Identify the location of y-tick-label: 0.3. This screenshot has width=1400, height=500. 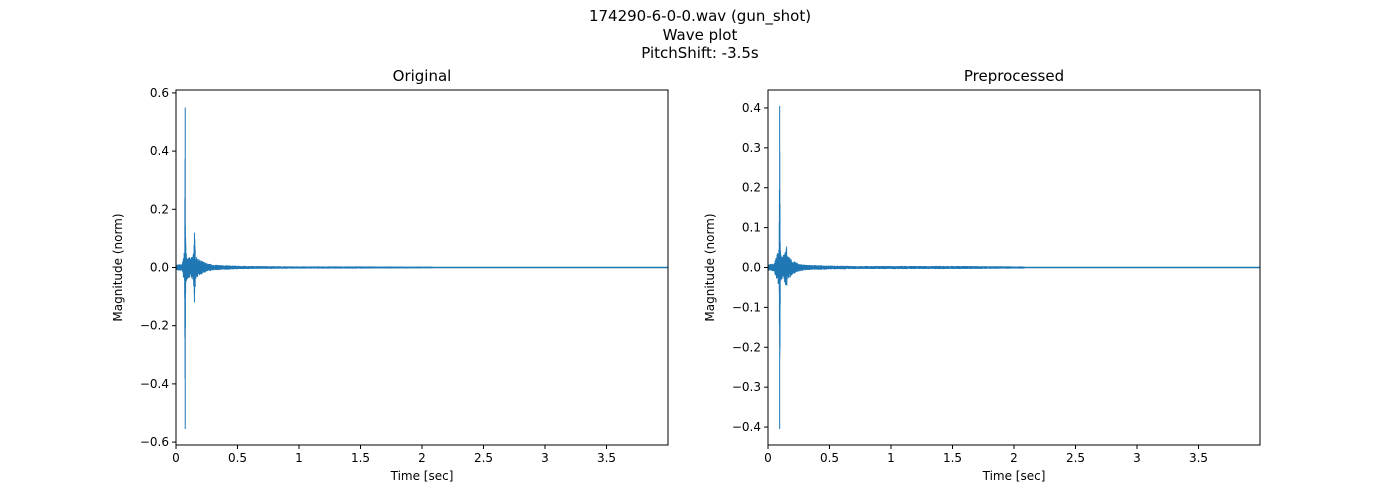
(751, 148).